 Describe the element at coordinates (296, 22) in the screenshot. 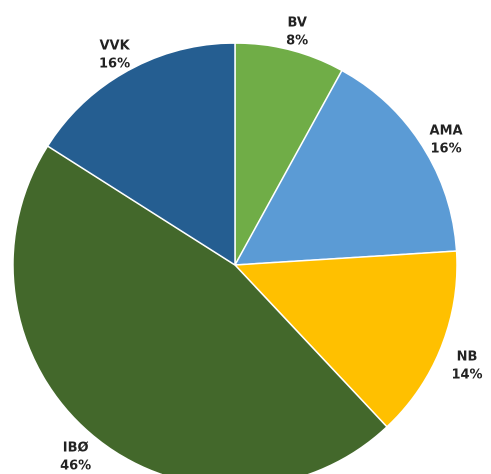

I see `slice-label: BV` at that location.